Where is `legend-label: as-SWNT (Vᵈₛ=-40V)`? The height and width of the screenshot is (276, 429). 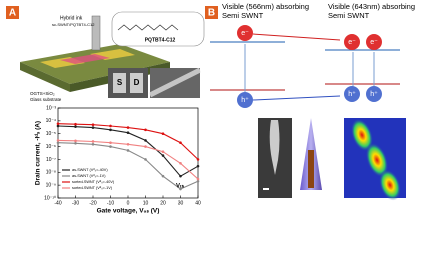 legend-label: as-SWNT (Vᵈₛ=-40V) is located at coordinates (90, 170).